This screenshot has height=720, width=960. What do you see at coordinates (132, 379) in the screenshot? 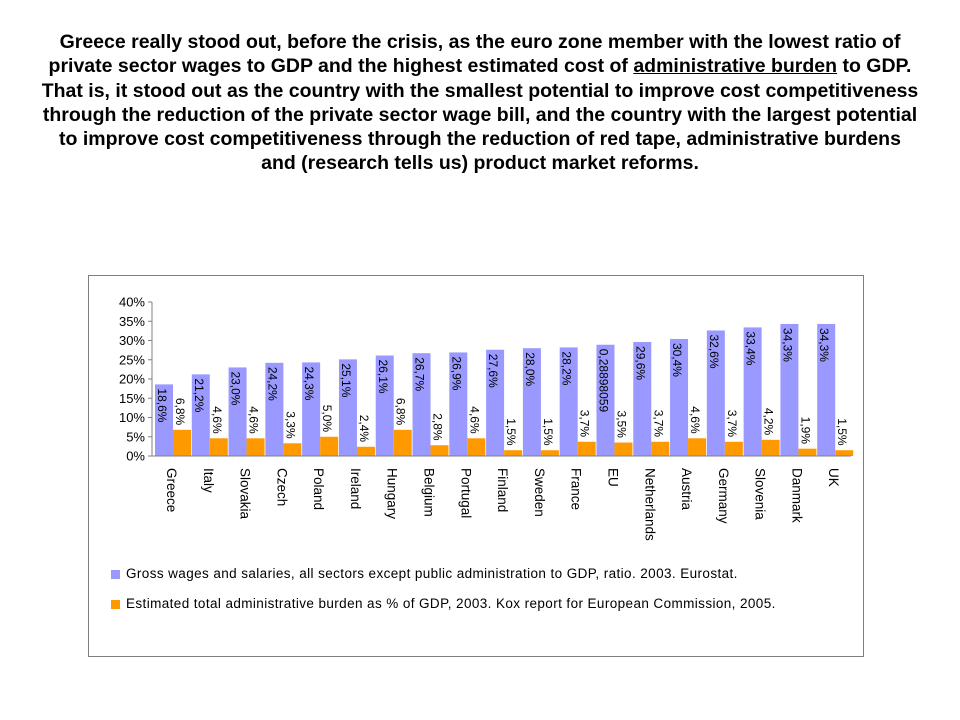
I see `y-tick-label: 20%` at bounding box center [132, 379].